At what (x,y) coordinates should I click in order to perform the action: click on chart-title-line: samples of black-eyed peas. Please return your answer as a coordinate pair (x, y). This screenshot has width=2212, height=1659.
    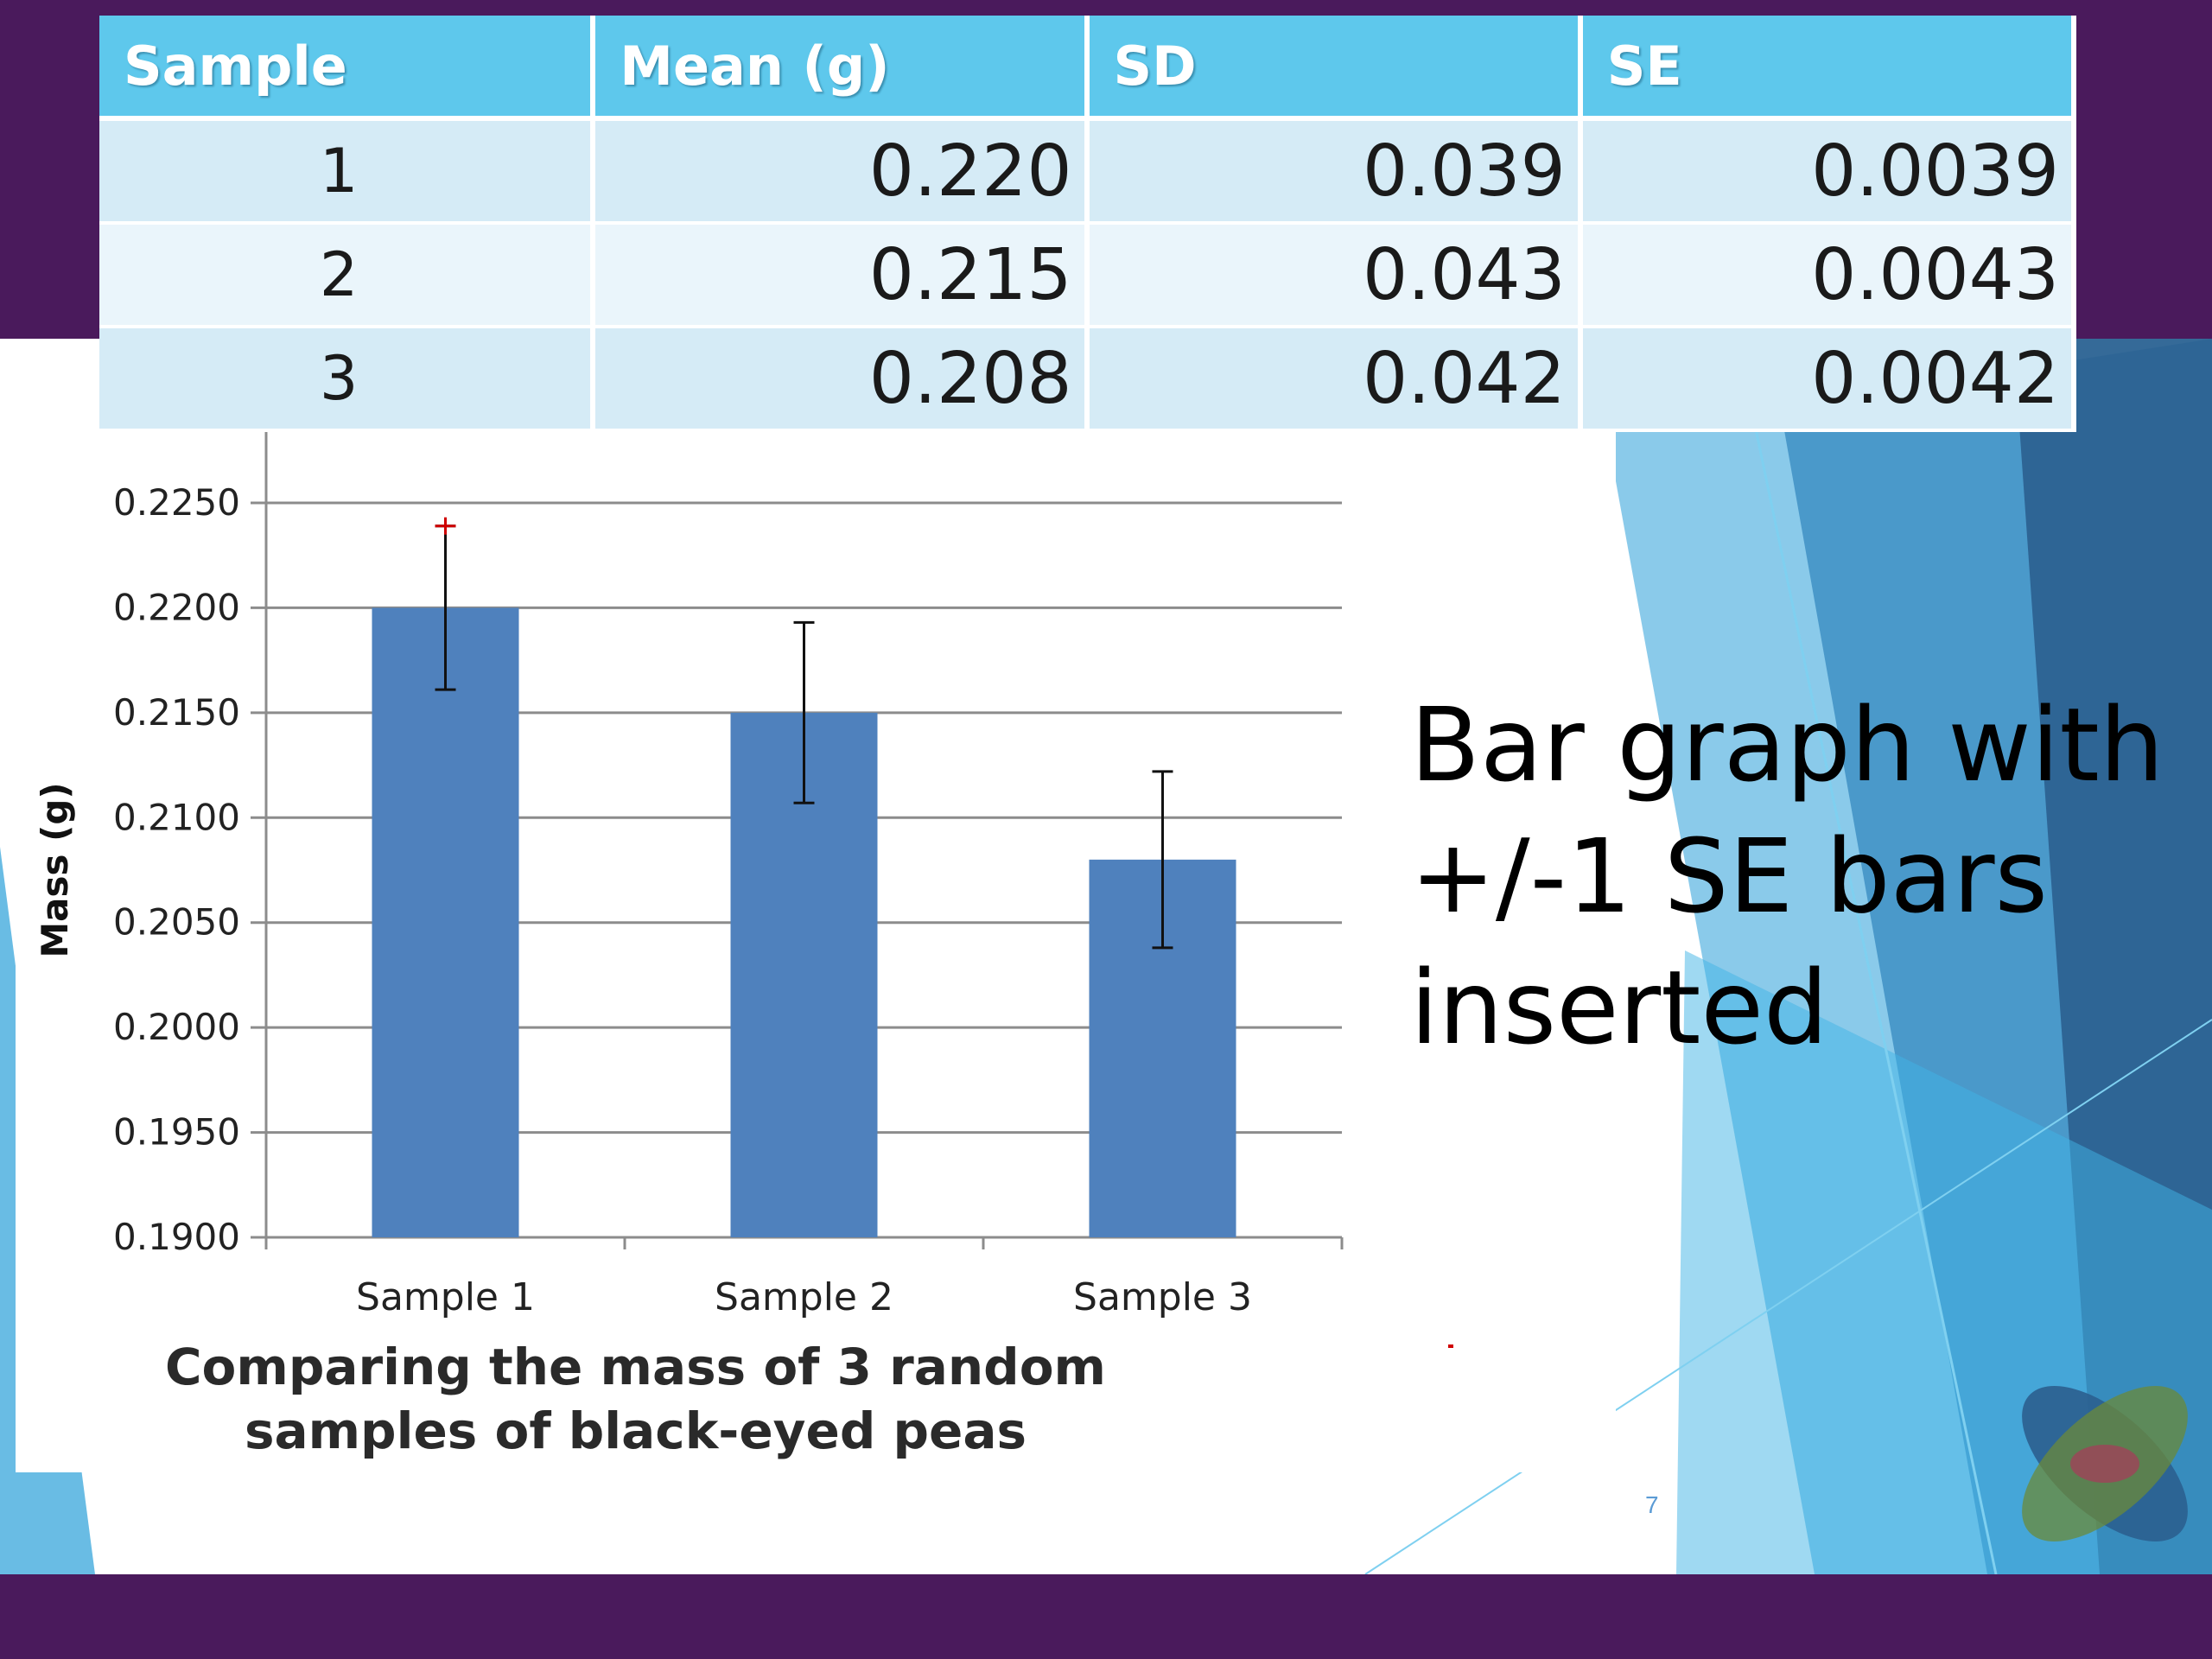
    Looking at the image, I should click on (636, 1431).